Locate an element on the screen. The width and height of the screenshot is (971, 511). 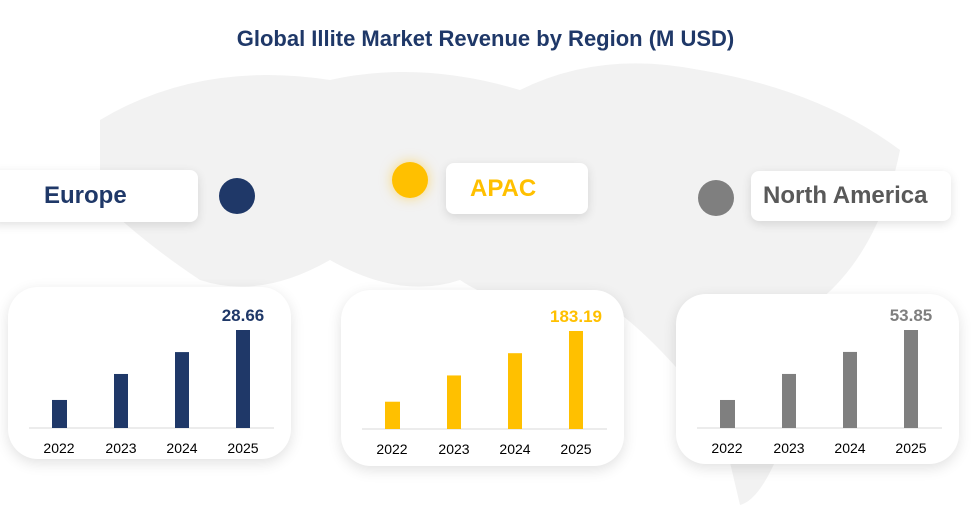
region-label-apac: APAC is located at coordinates (517, 188).